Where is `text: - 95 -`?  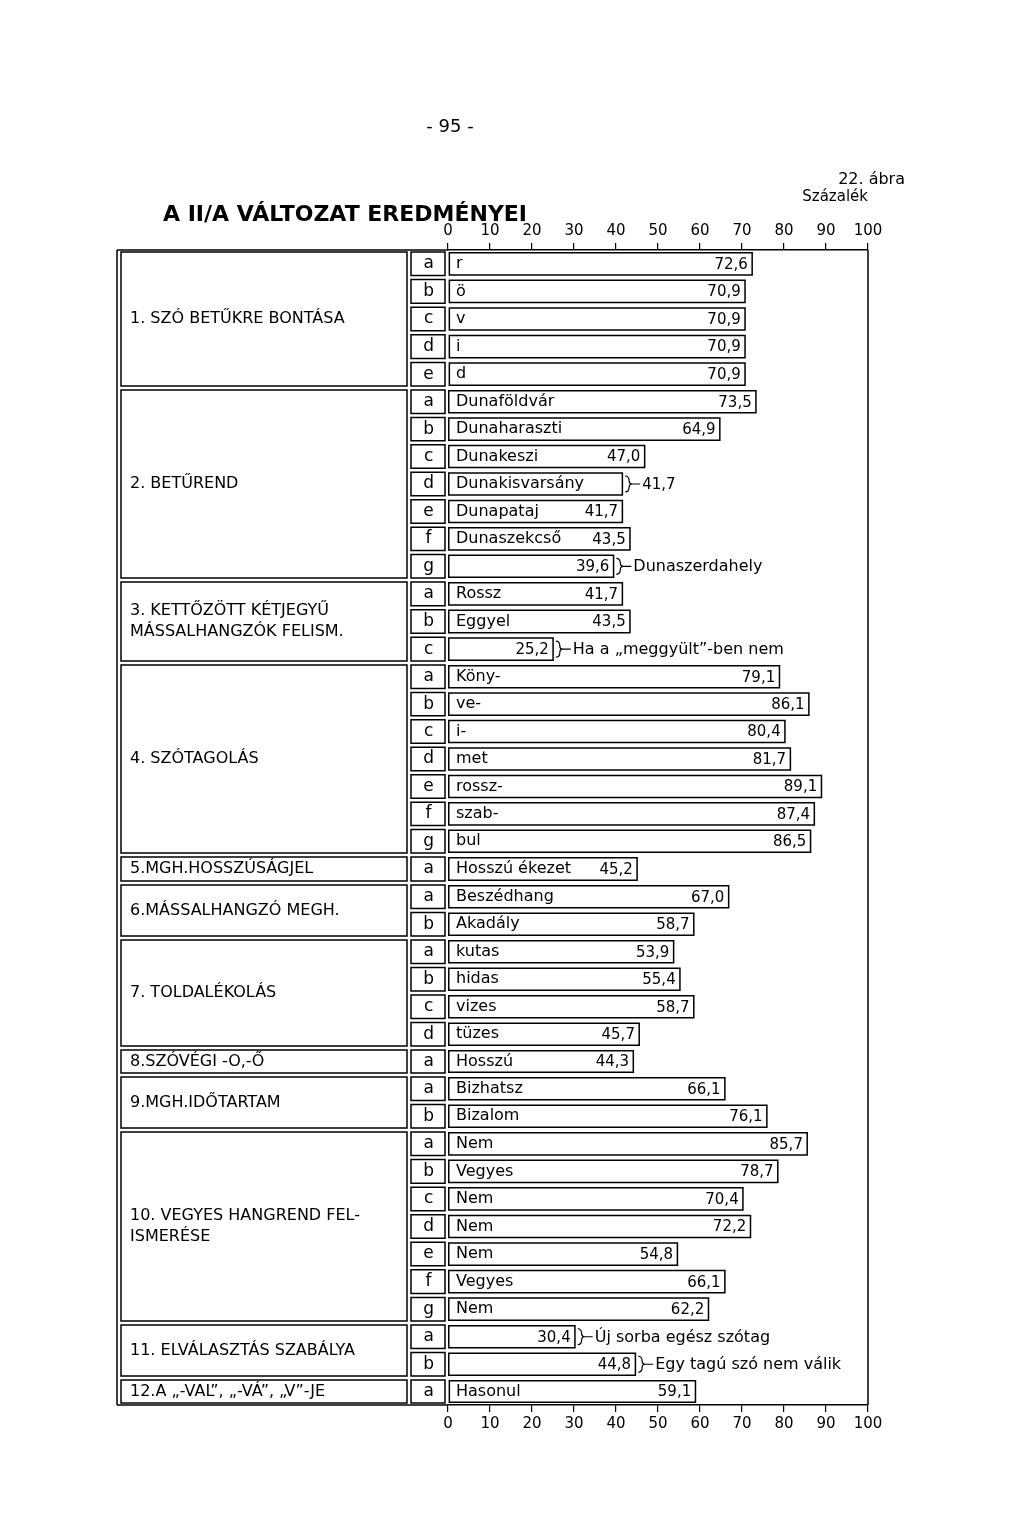
text: - 95 - is located at coordinates (450, 125).